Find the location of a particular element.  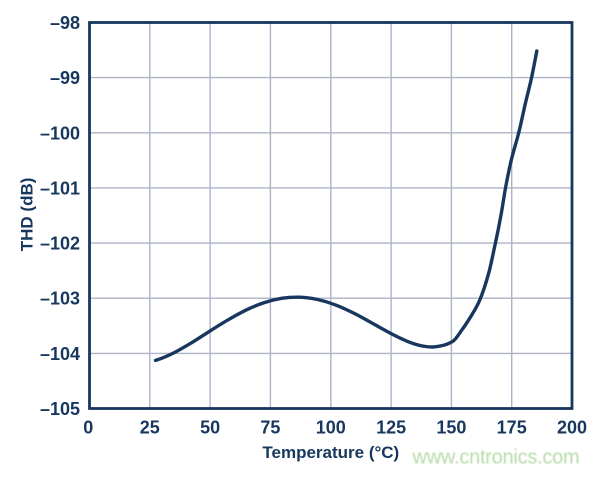

svg-text: 75 is located at coordinates (270, 428).